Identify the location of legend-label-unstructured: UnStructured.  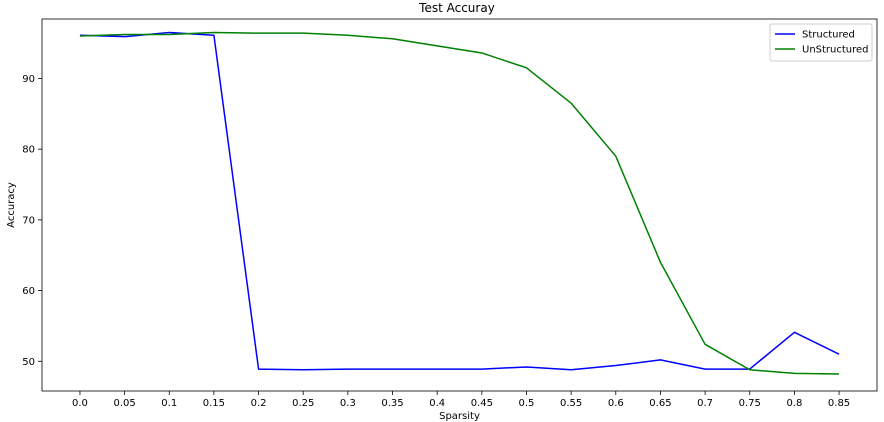
(835, 50).